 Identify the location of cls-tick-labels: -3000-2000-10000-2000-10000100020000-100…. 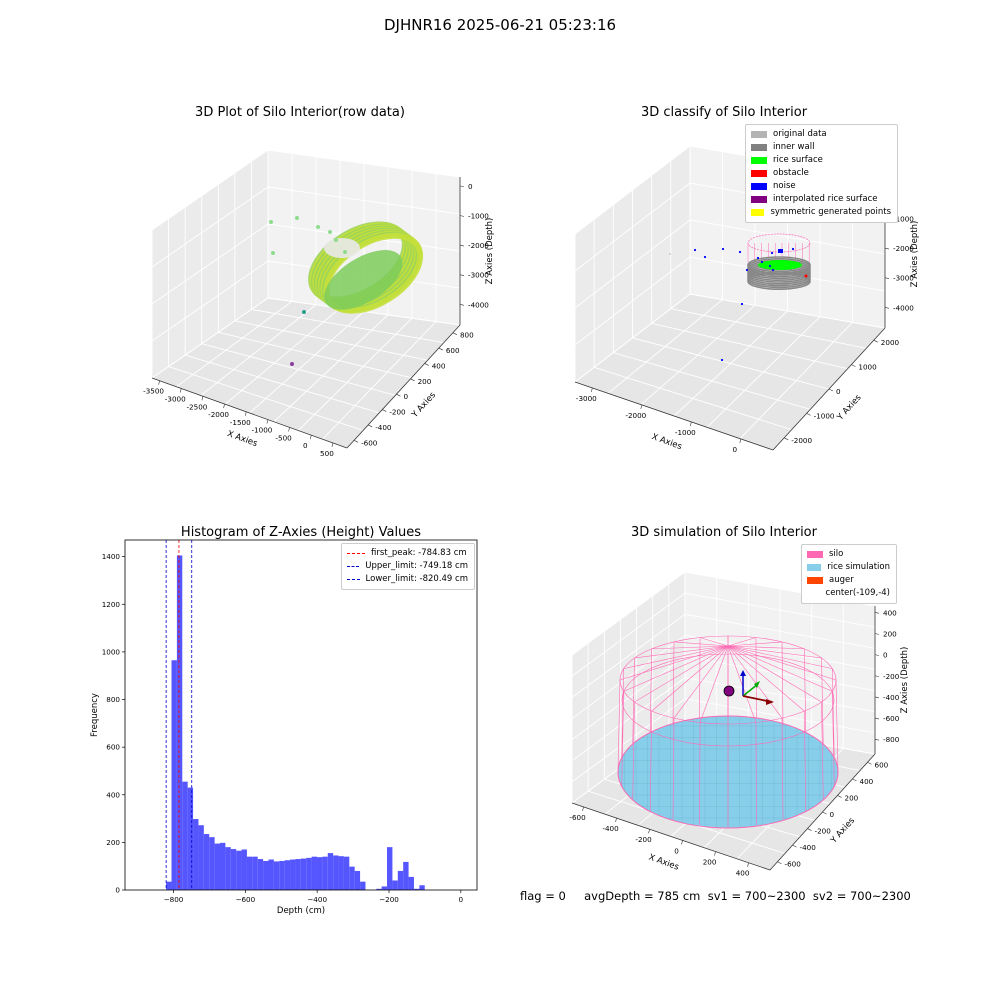
(745, 319).